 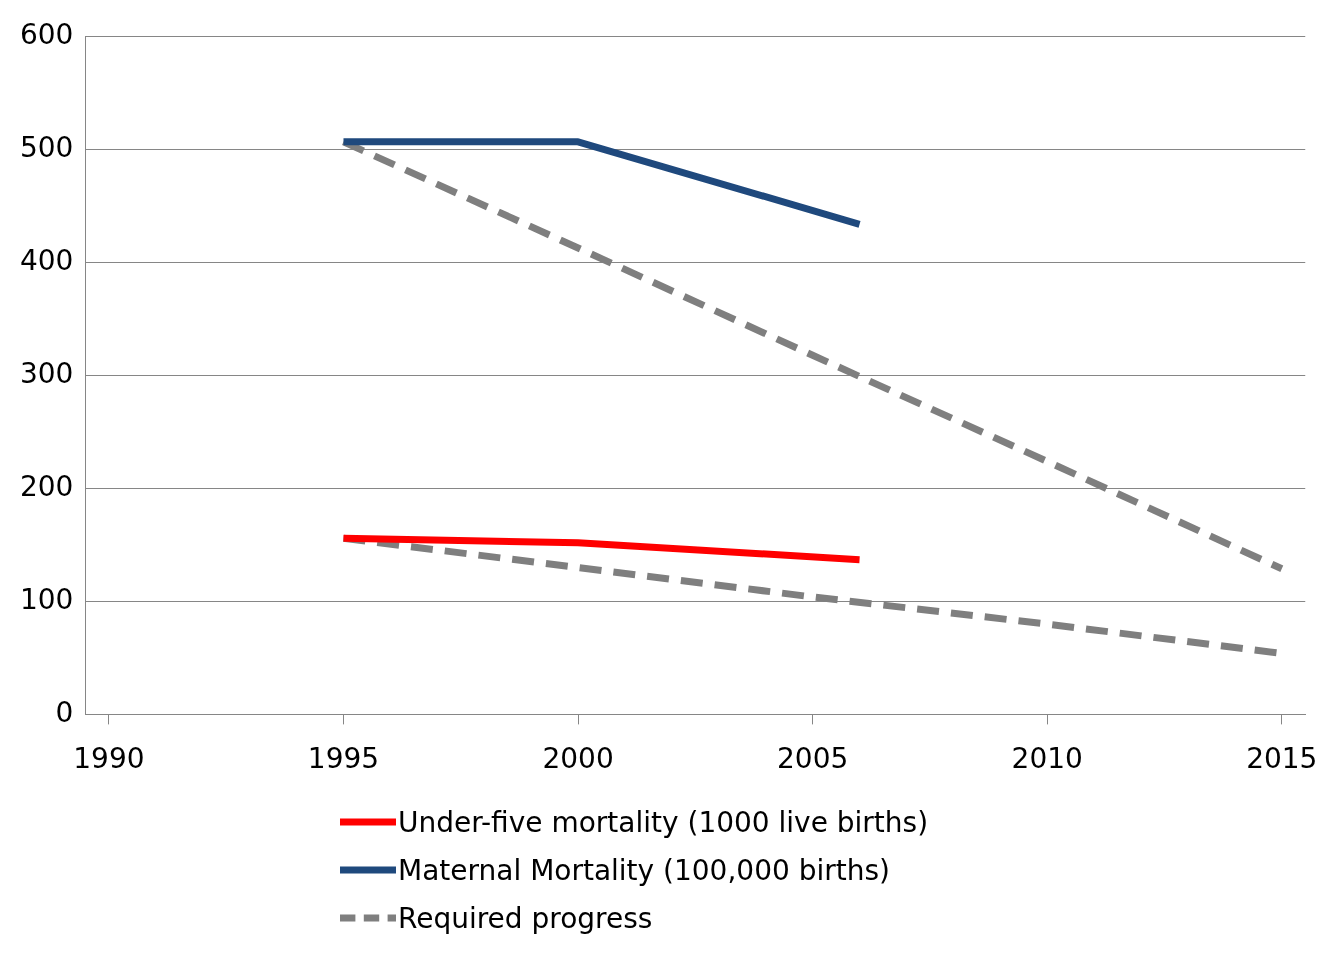 I want to click on y-tick-label: 400, so click(x=46, y=260).